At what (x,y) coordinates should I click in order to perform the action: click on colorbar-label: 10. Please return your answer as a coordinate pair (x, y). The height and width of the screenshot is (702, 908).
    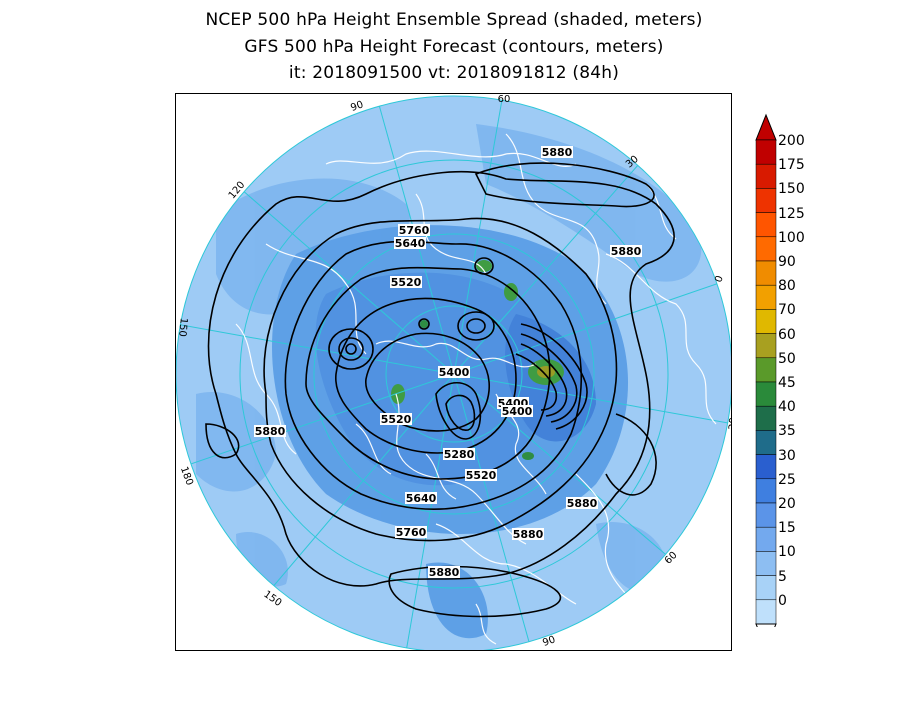
    Looking at the image, I should click on (787, 552).